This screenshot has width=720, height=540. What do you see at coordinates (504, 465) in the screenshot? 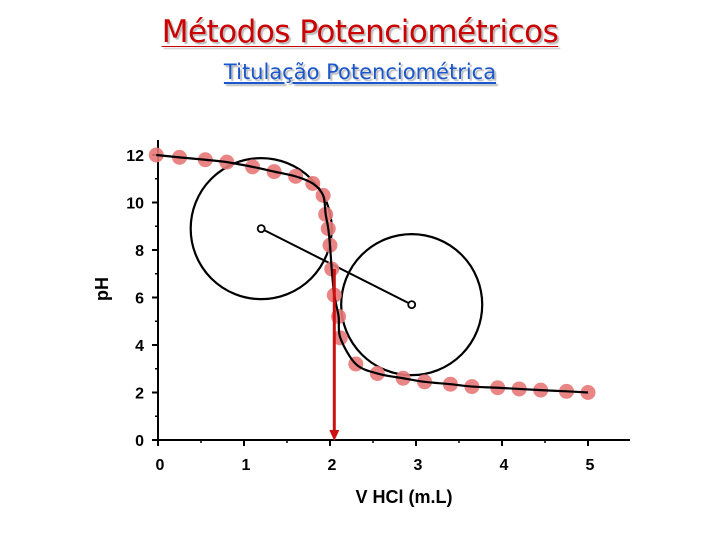
I see `x-tick-label: 4` at bounding box center [504, 465].